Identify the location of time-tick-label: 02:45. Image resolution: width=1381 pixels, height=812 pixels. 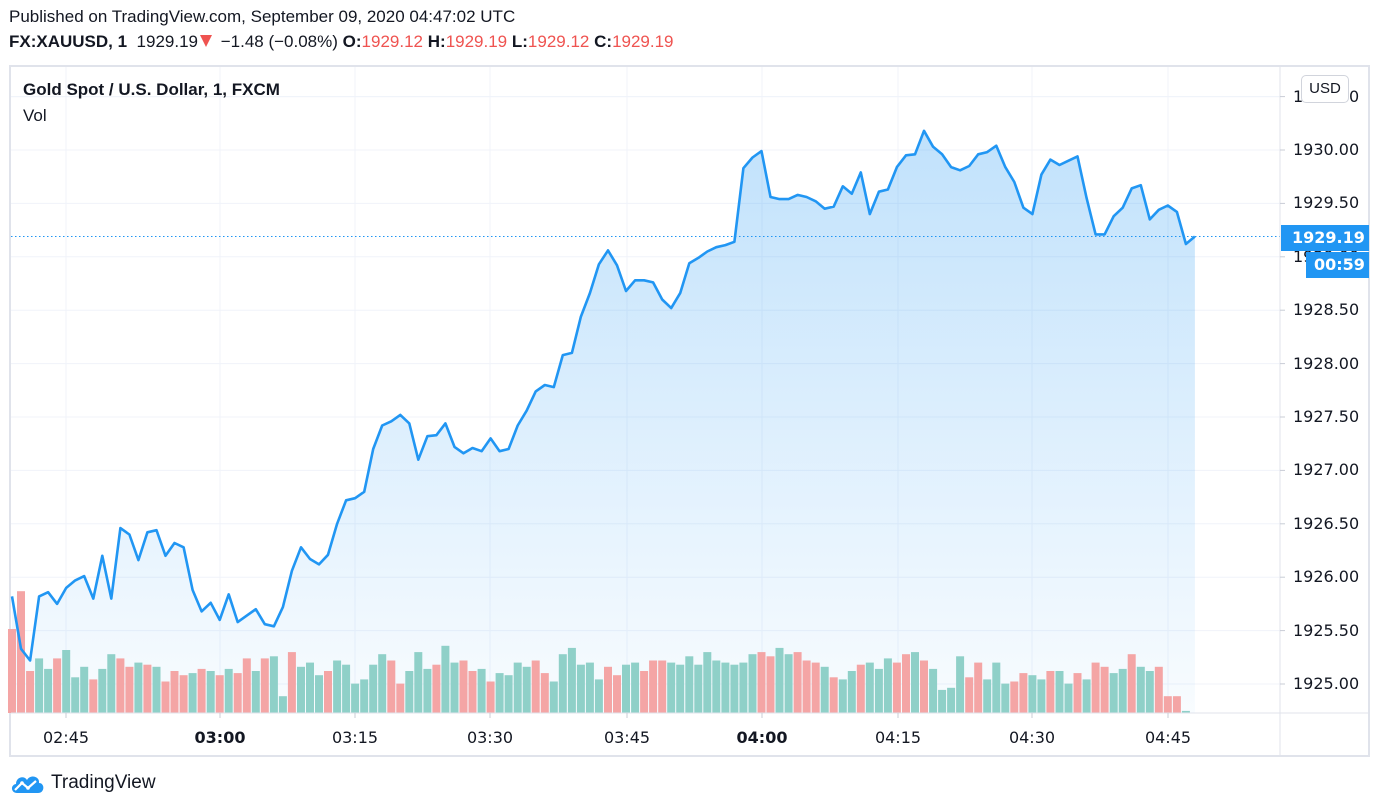
(66, 737).